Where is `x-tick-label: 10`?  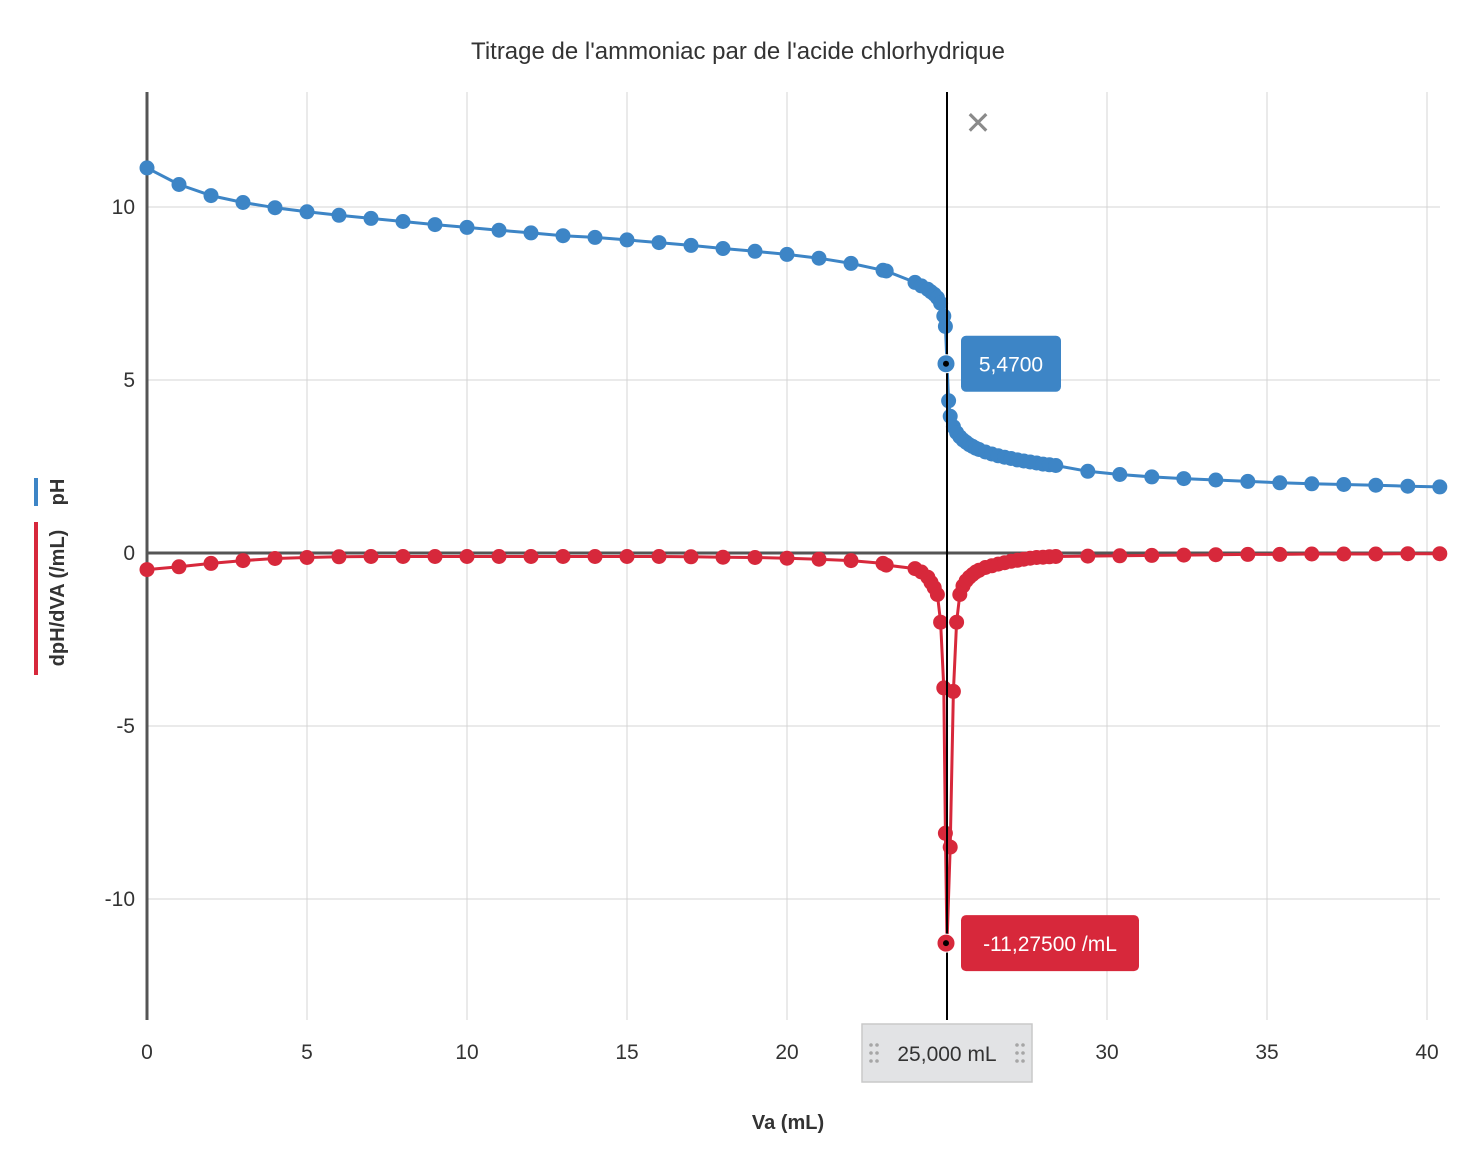 x-tick-label: 10 is located at coordinates (466, 1052).